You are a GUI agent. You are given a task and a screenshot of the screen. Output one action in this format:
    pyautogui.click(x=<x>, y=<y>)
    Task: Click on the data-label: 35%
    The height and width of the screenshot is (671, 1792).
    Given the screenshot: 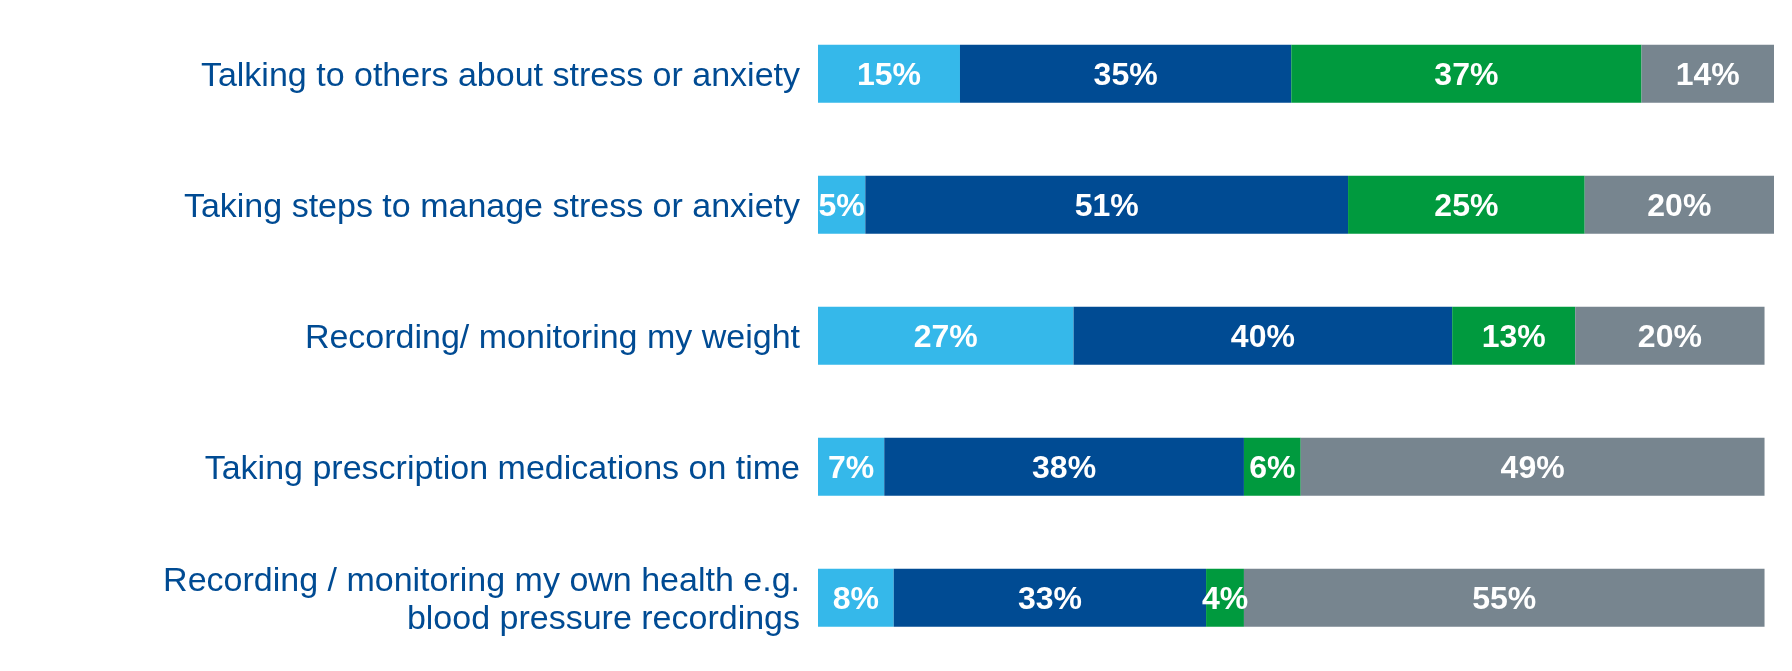 What is the action you would take?
    pyautogui.click(x=1125, y=73)
    